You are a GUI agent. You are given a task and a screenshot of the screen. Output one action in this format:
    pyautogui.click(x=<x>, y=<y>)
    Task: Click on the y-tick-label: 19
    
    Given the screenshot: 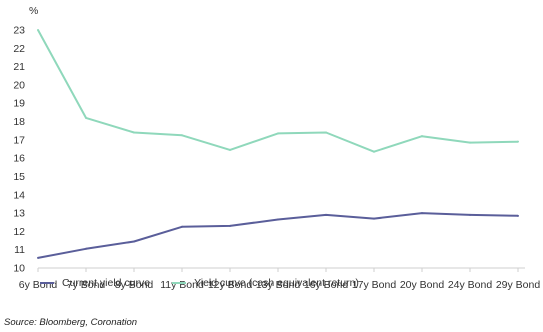 What is the action you would take?
    pyautogui.click(x=19, y=104)
    